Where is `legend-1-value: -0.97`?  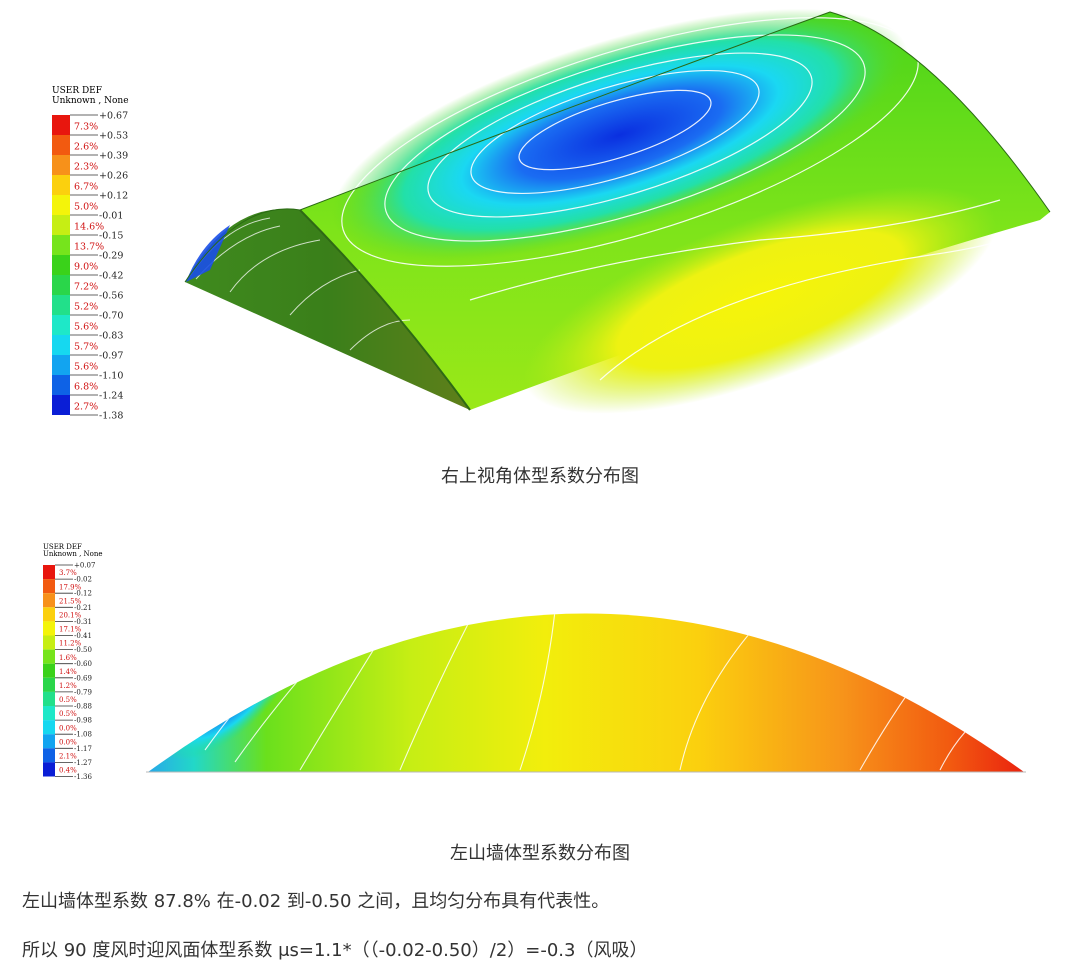
legend-1-value: -0.97 is located at coordinates (111, 355).